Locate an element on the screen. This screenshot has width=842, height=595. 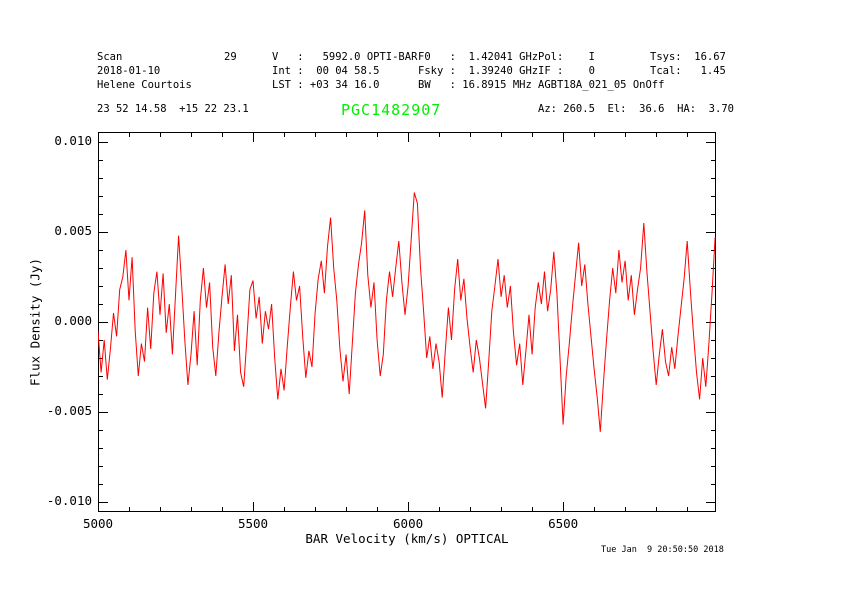
f0-field: F0 : 1.42041 GHz is located at coordinates (478, 57).